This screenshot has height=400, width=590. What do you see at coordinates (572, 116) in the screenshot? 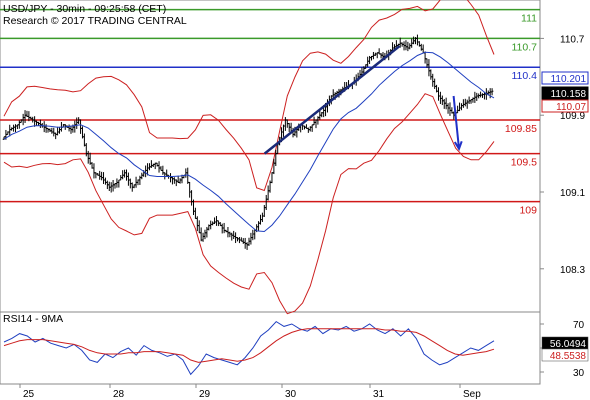
I see `y-tick-label: 109.9` at bounding box center [572, 116].